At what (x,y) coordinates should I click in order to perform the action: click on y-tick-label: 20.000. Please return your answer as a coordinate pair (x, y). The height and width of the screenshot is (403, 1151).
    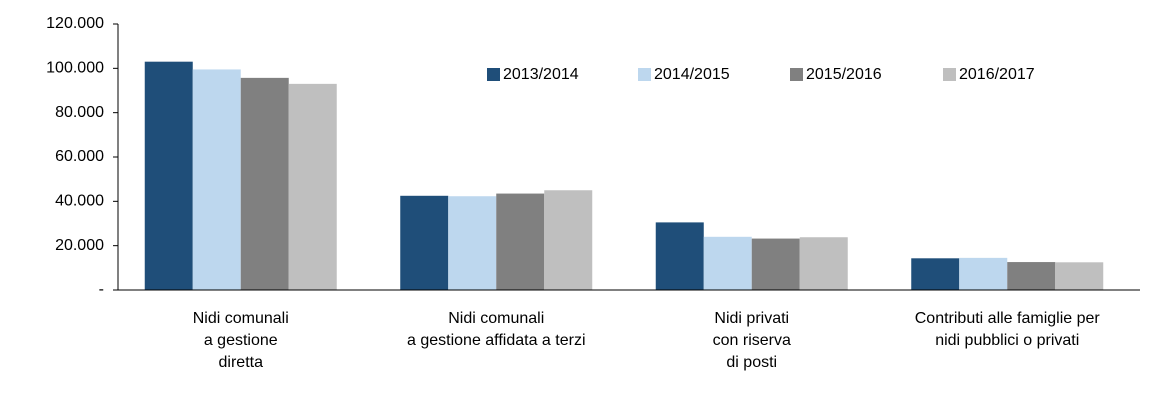
    Looking at the image, I should click on (79, 245).